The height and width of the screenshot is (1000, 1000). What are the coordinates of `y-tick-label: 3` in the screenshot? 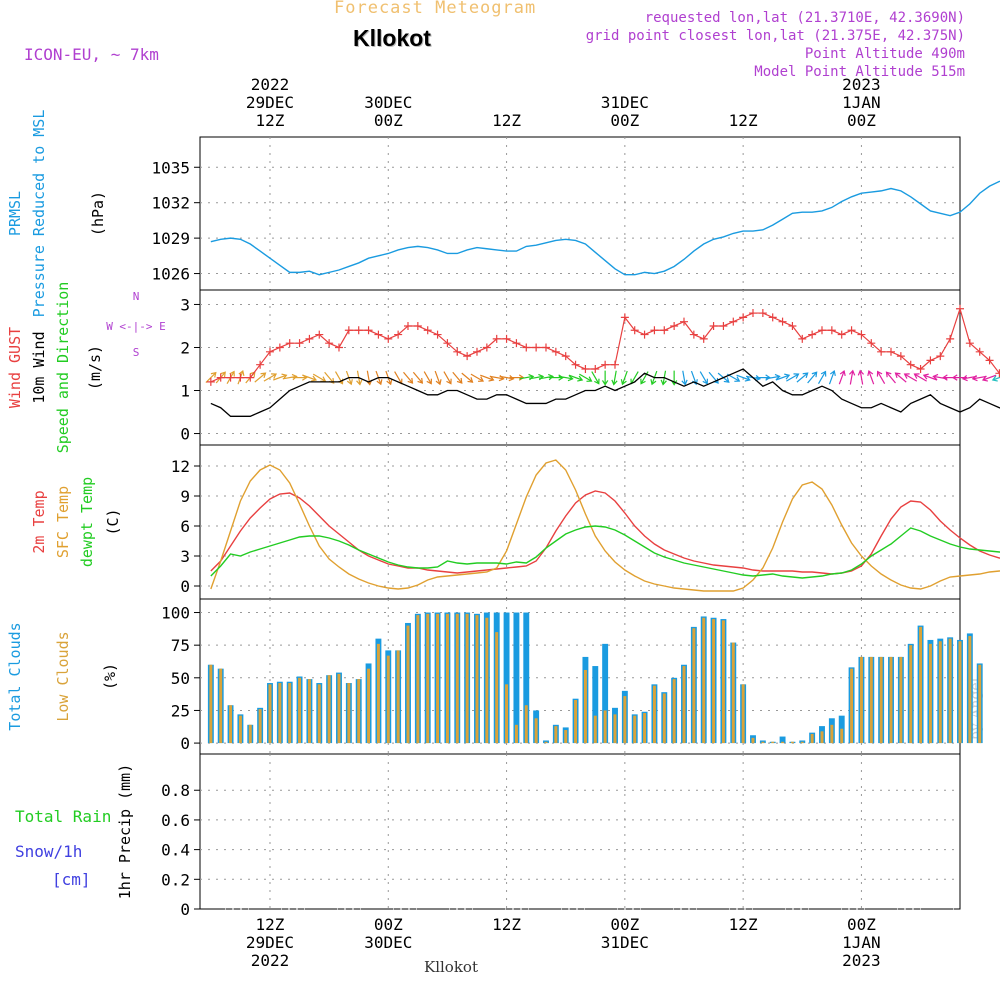 It's located at (185, 556).